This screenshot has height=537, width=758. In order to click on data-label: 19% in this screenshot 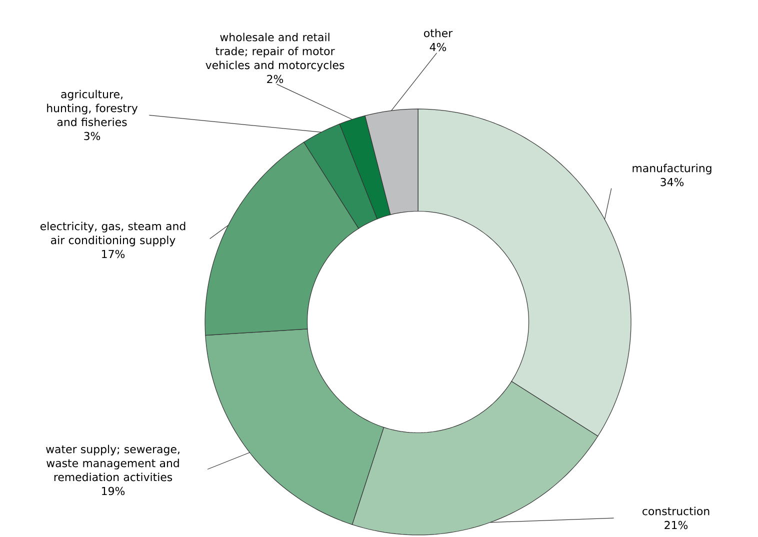, I will do `click(113, 491)`.